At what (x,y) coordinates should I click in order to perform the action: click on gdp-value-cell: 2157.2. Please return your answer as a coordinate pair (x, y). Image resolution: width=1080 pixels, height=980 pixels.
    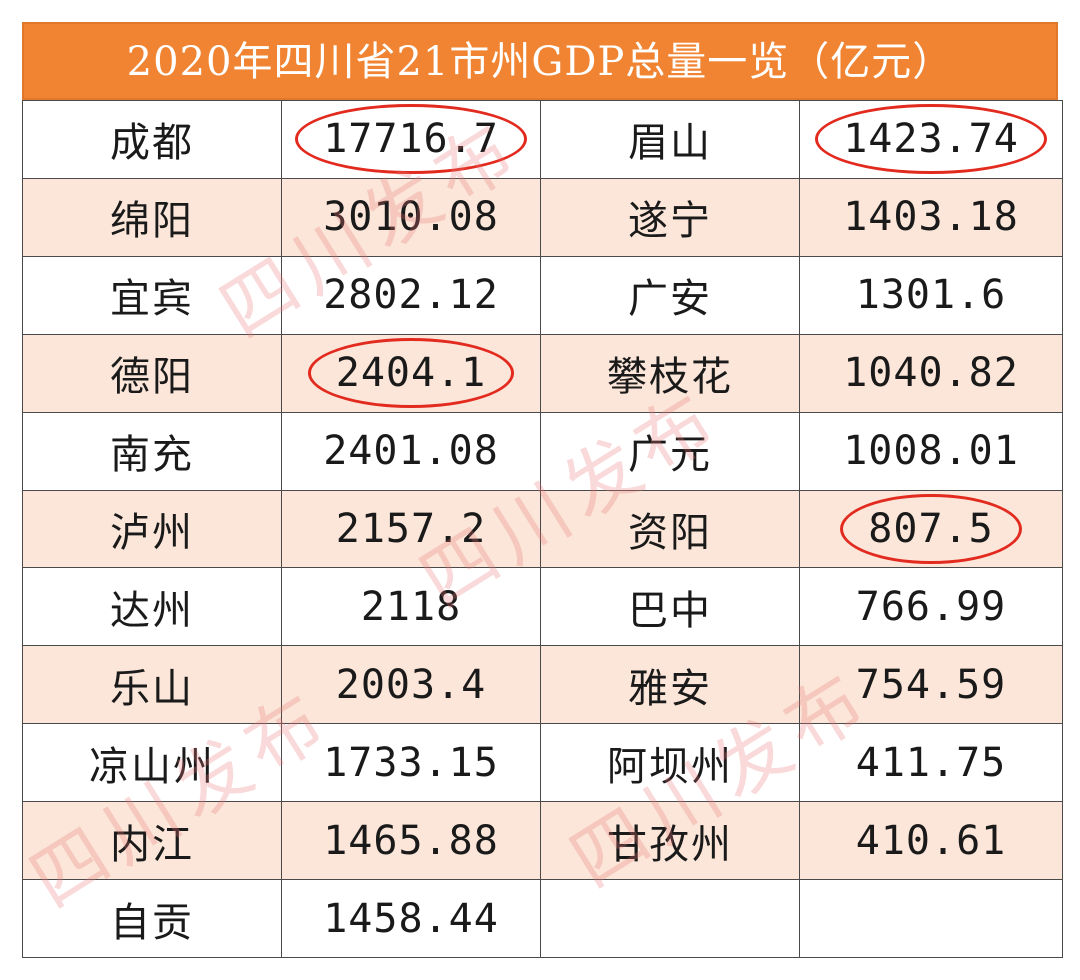
    Looking at the image, I should click on (411, 529).